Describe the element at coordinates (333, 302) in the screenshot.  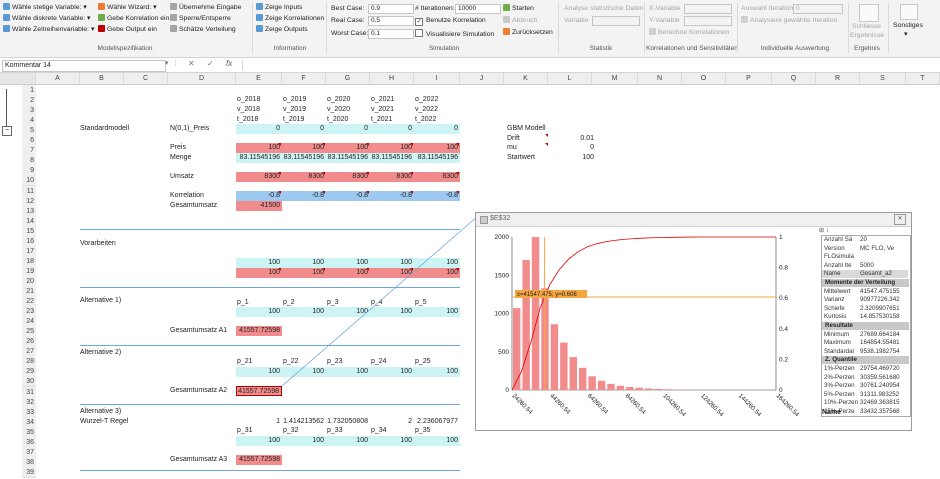
I see `cell-alt1-p: p_3` at that location.